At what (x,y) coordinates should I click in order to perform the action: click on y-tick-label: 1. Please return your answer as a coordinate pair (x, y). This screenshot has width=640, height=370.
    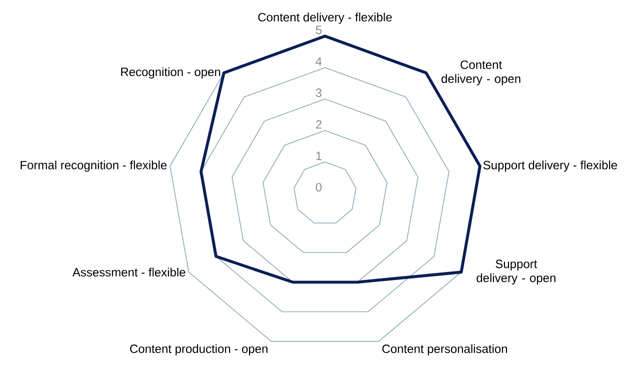
    Looking at the image, I should click on (319, 156).